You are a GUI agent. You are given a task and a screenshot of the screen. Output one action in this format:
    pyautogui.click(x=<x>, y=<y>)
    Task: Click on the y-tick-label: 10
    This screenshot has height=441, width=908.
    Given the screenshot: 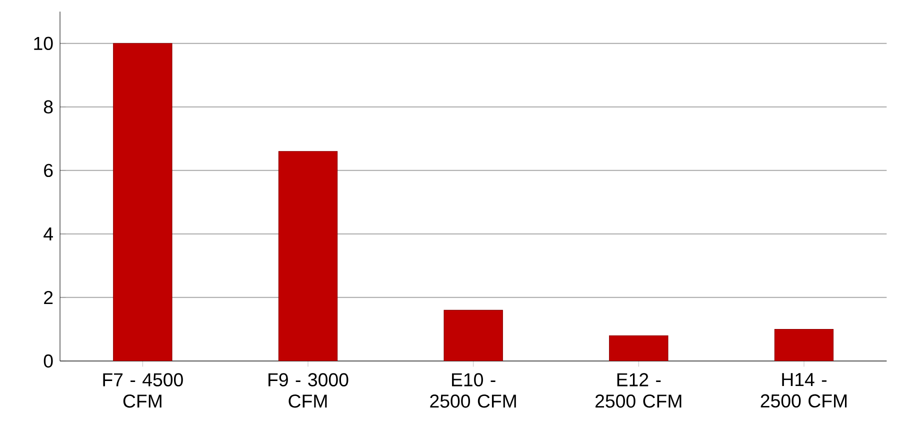 What is the action you would take?
    pyautogui.click(x=43, y=43)
    